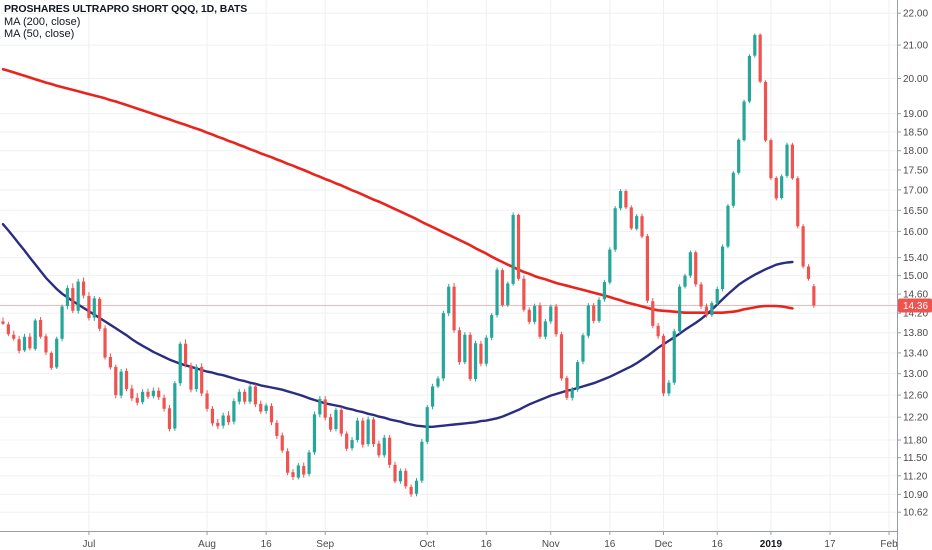 The width and height of the screenshot is (932, 550). Describe the element at coordinates (915, 513) in the screenshot. I see `y-tick-label: 10.62` at that location.